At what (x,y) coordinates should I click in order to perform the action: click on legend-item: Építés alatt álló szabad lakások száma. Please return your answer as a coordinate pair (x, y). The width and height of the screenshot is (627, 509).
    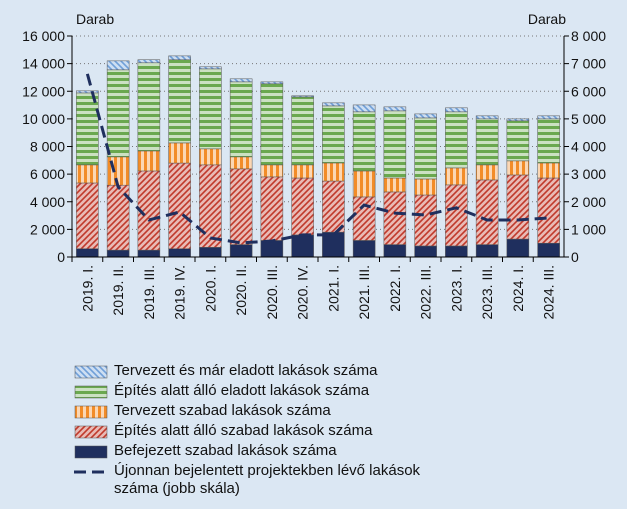
    Looking at the image, I should click on (284, 431).